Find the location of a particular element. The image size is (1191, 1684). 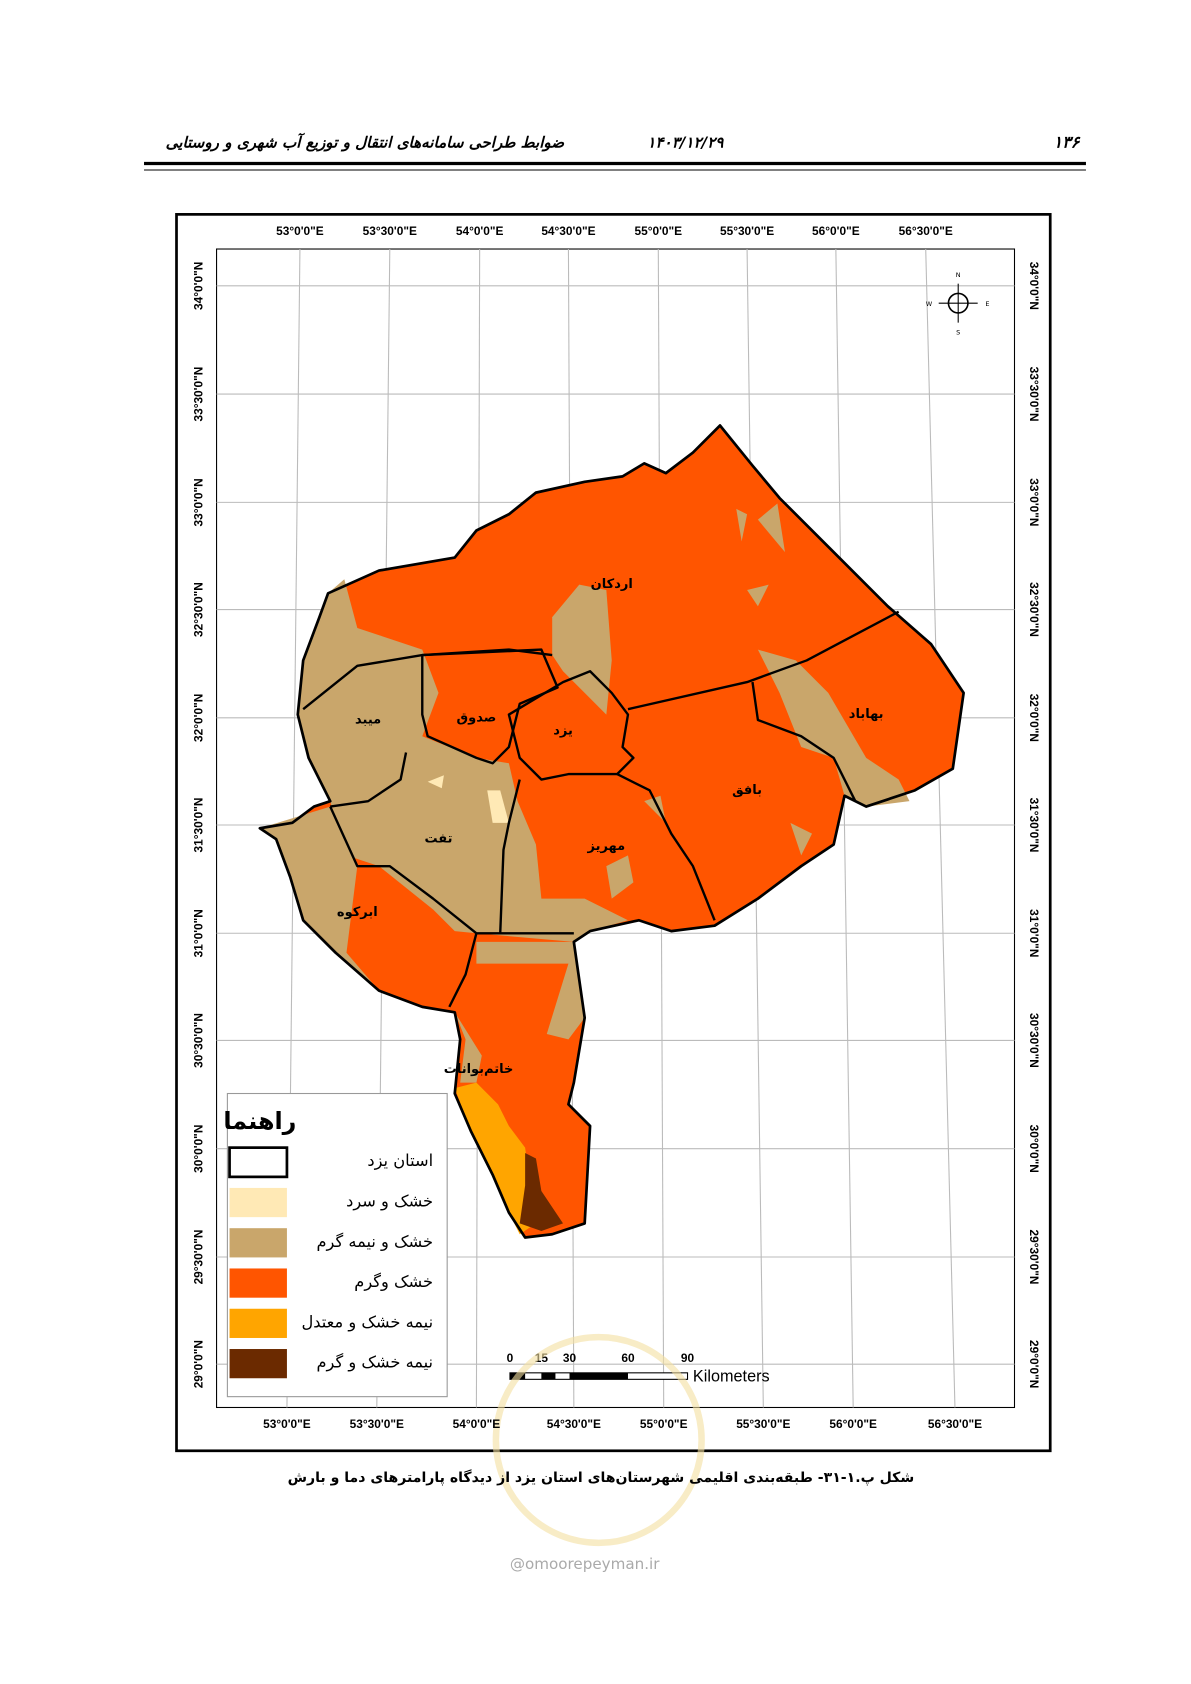

district-label: ابرکوه is located at coordinates (357, 912).